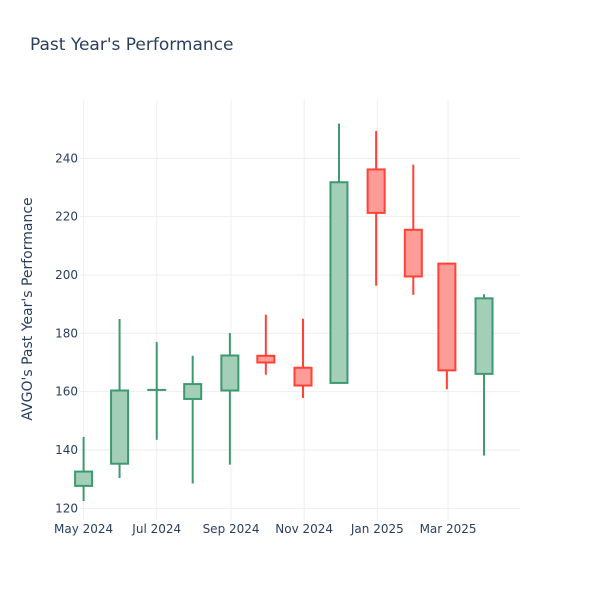  I want to click on candle, so click(446, 327).